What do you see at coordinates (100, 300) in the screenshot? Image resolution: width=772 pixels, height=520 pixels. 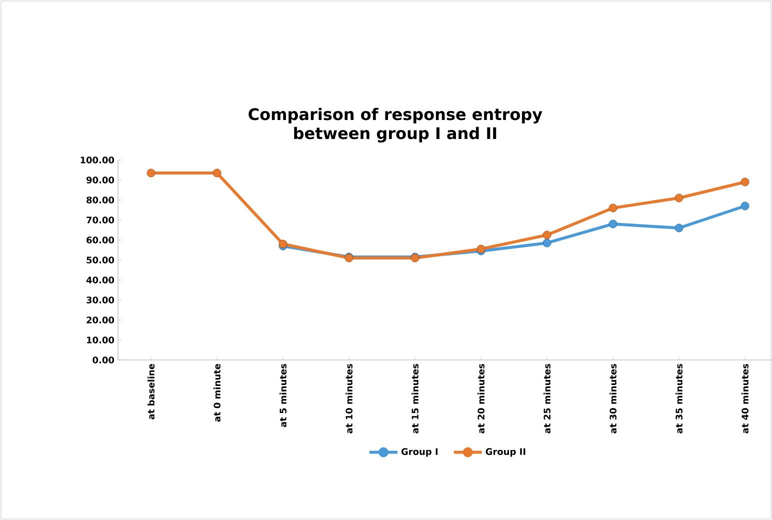 I see `y-tick-label: 30.00` at bounding box center [100, 300].